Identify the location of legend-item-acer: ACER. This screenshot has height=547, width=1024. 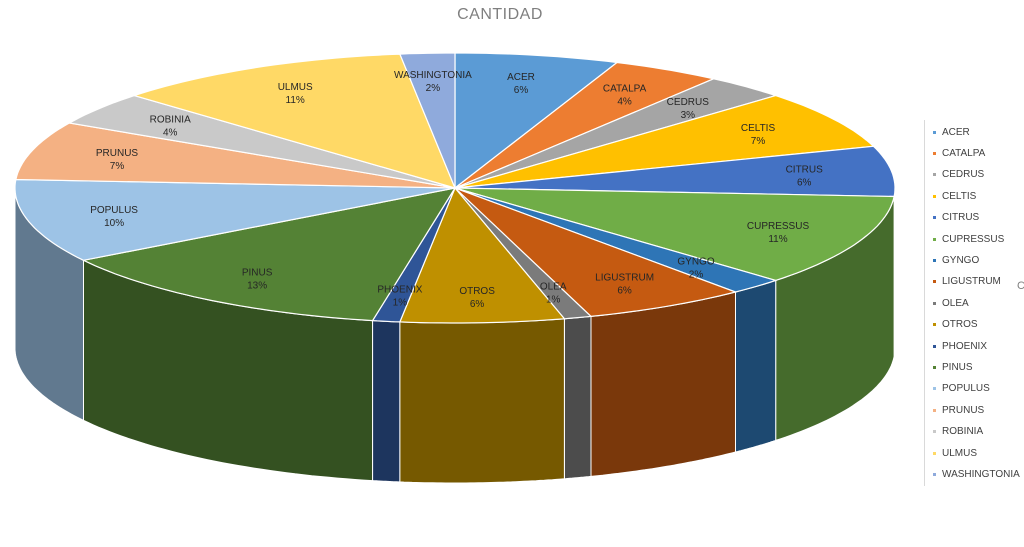
(951, 132).